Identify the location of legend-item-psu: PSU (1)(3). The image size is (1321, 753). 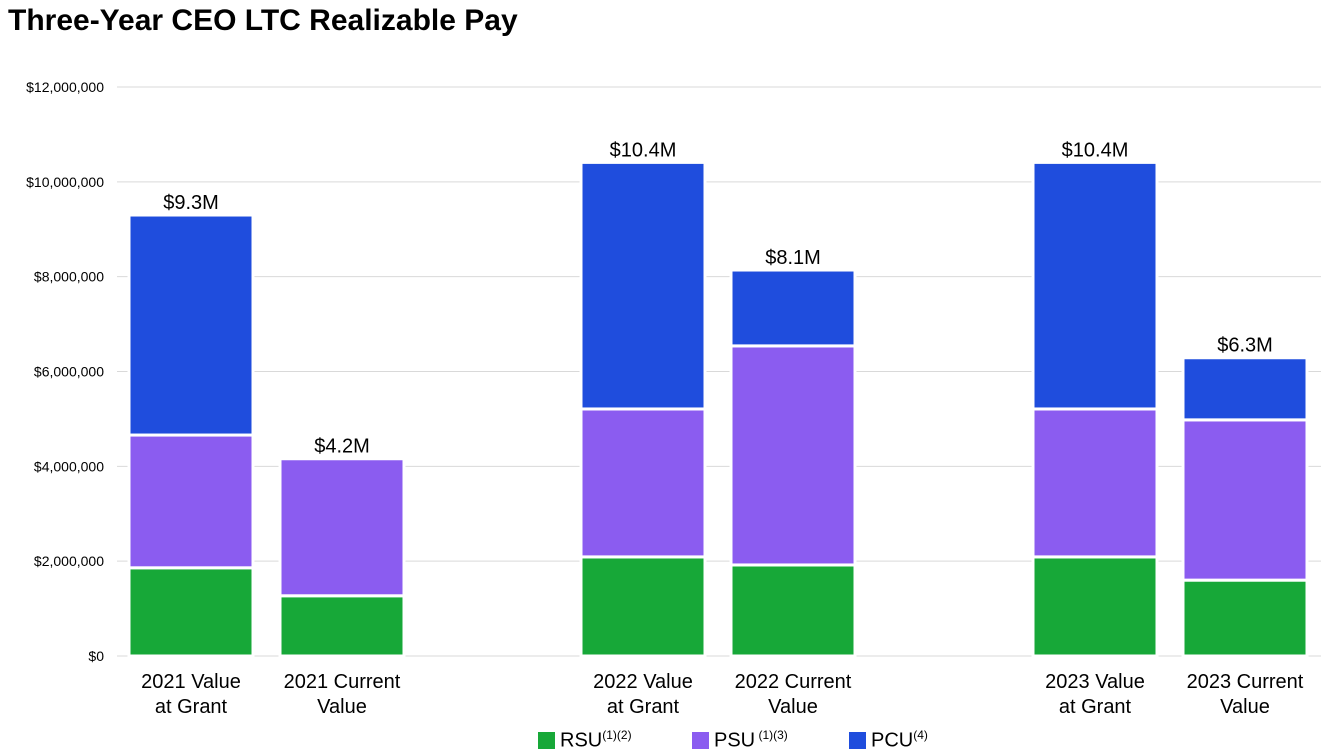
(740, 740).